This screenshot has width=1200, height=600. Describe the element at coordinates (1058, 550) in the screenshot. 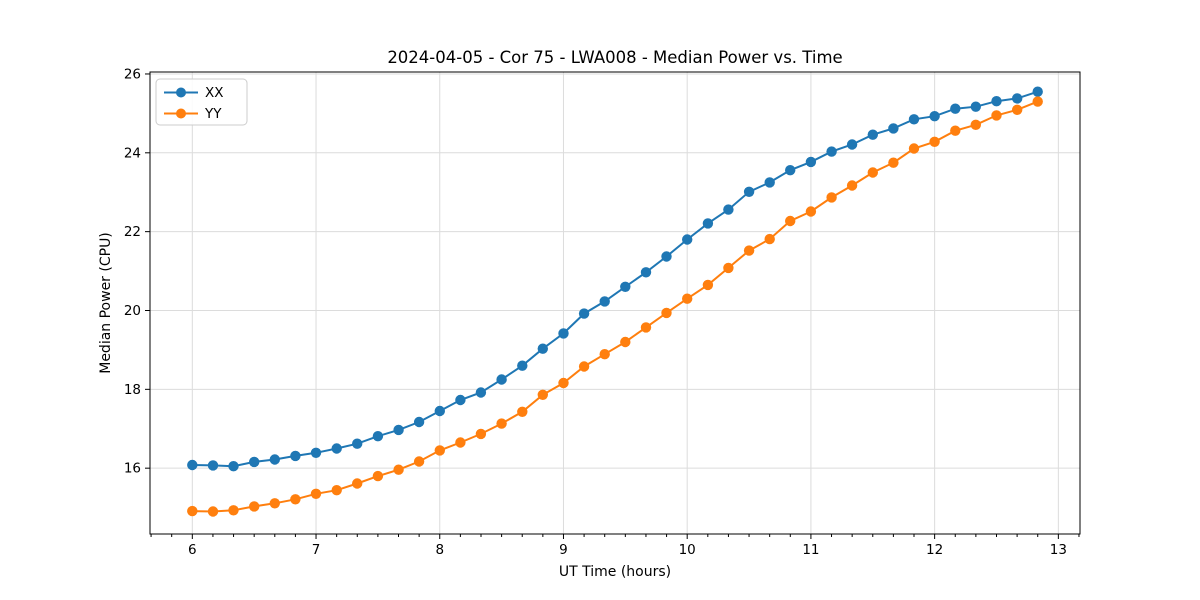

I see `x-tick-label: 13` at that location.